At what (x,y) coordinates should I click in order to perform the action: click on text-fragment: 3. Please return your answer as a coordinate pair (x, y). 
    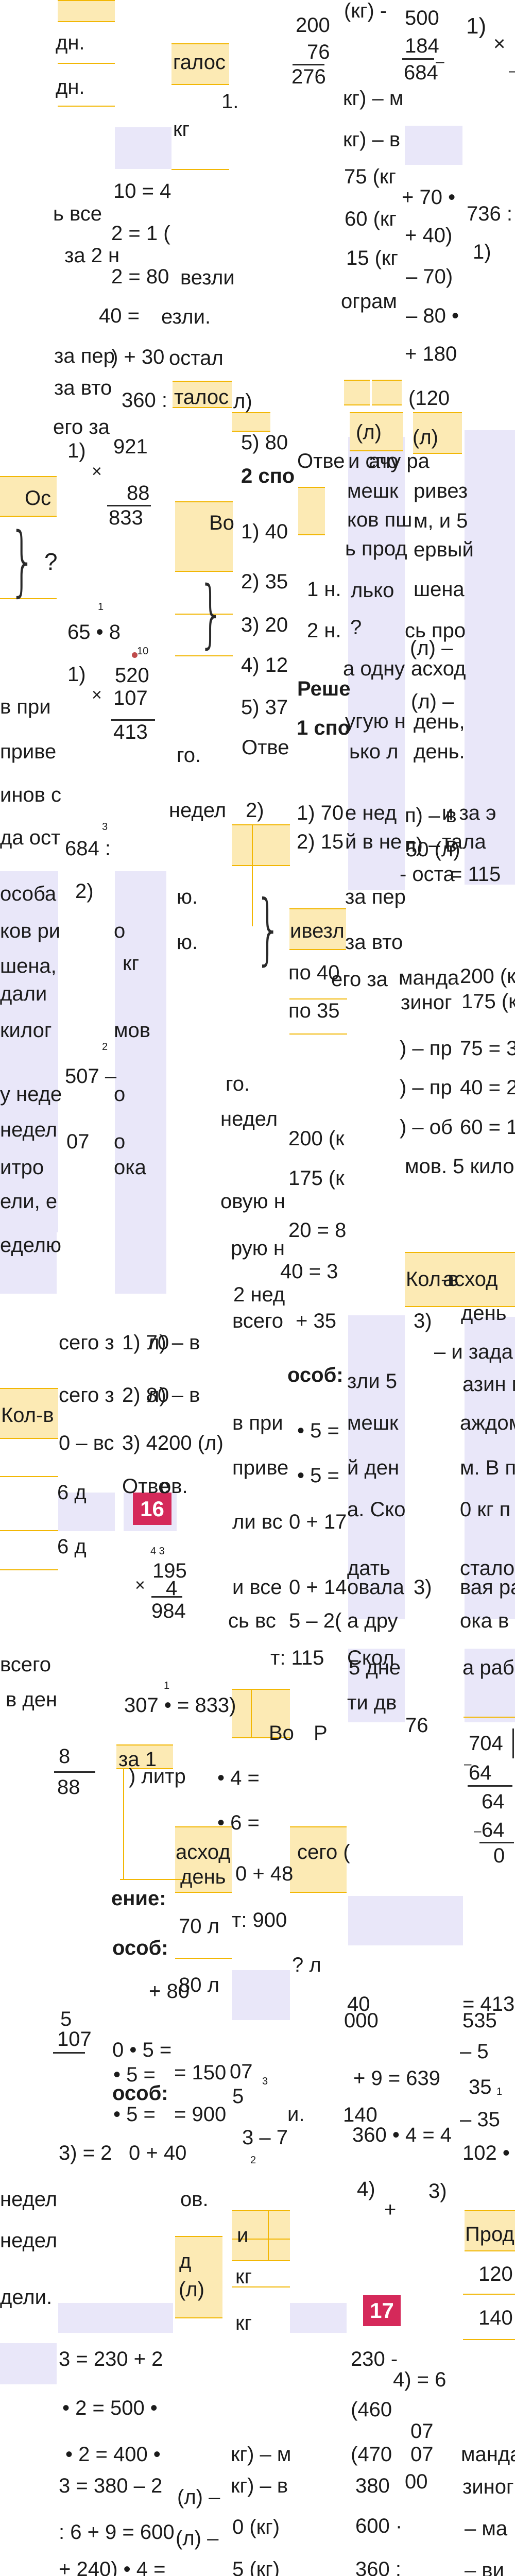
    Looking at the image, I should click on (105, 827).